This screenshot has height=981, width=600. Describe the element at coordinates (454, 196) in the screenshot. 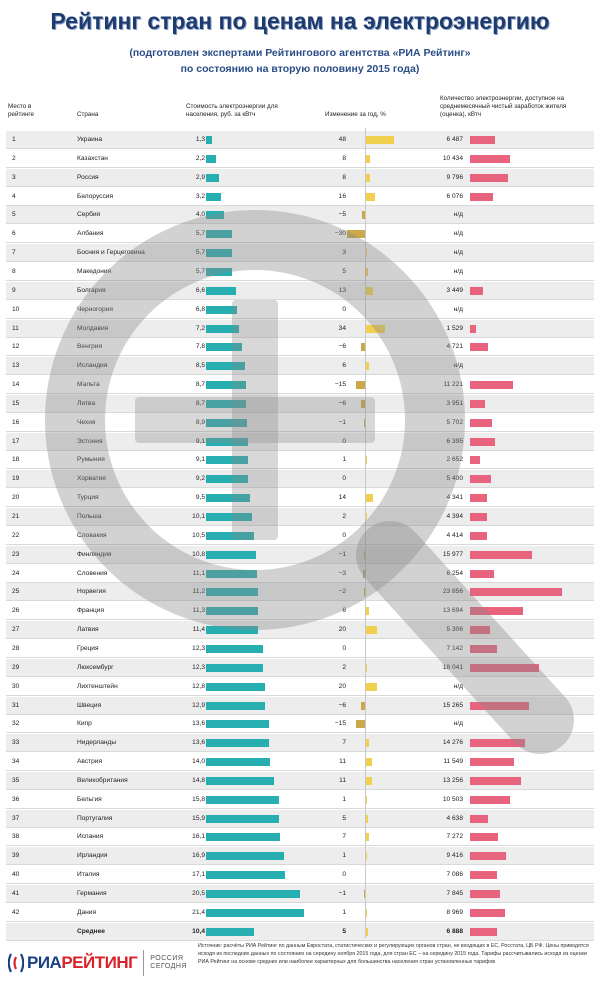

I see `kwh-cell: 6 076` at that location.